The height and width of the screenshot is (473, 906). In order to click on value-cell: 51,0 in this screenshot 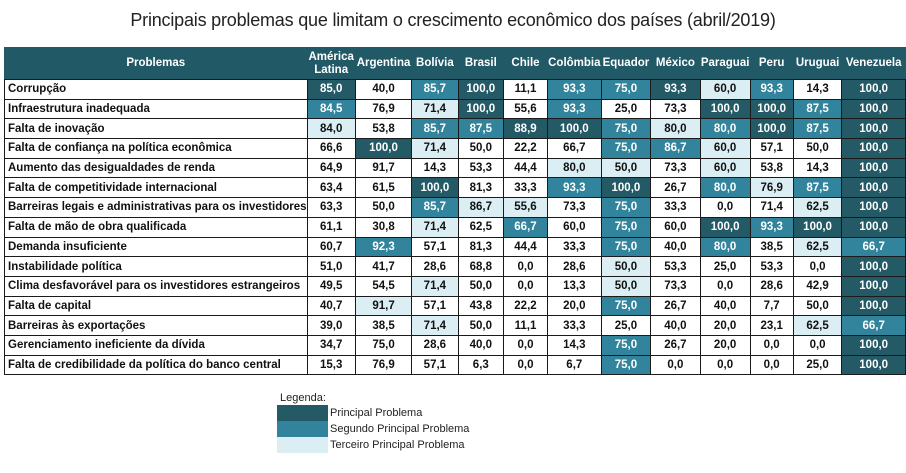, I will do `click(331, 266)`.